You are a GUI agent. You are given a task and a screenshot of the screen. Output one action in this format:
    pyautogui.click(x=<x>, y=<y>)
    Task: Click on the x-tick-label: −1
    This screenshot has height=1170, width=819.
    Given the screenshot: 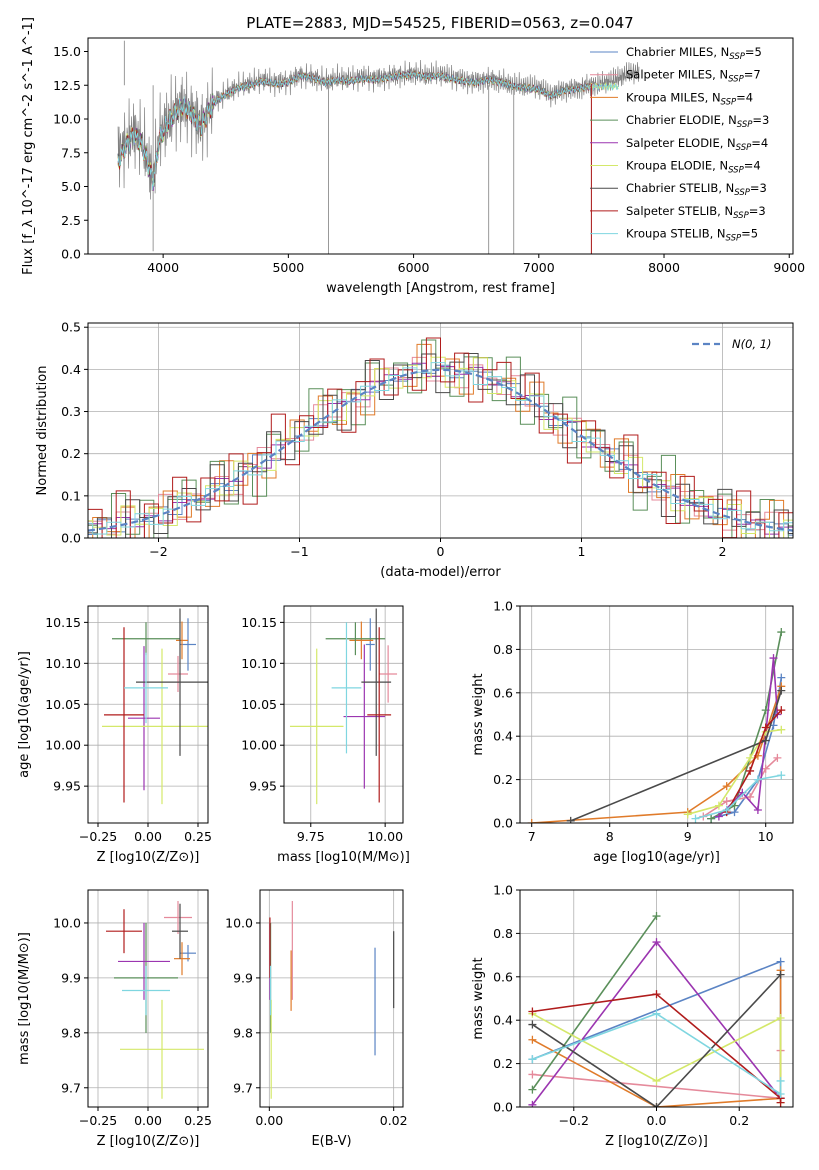 What is the action you would take?
    pyautogui.click(x=299, y=551)
    